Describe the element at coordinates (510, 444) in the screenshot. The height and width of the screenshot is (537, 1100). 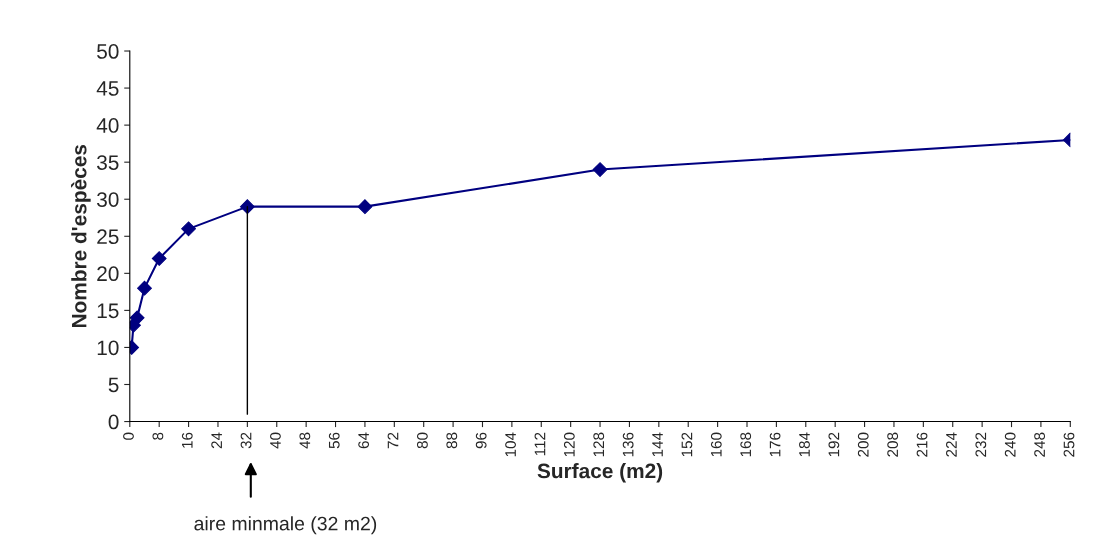
I see `x-tick-label: 104` at that location.